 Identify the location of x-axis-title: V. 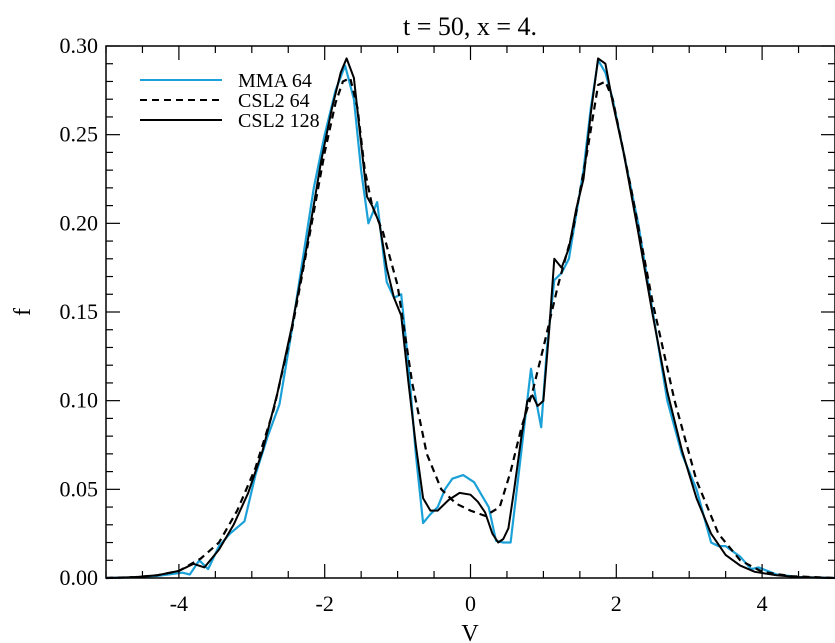
(470, 632).